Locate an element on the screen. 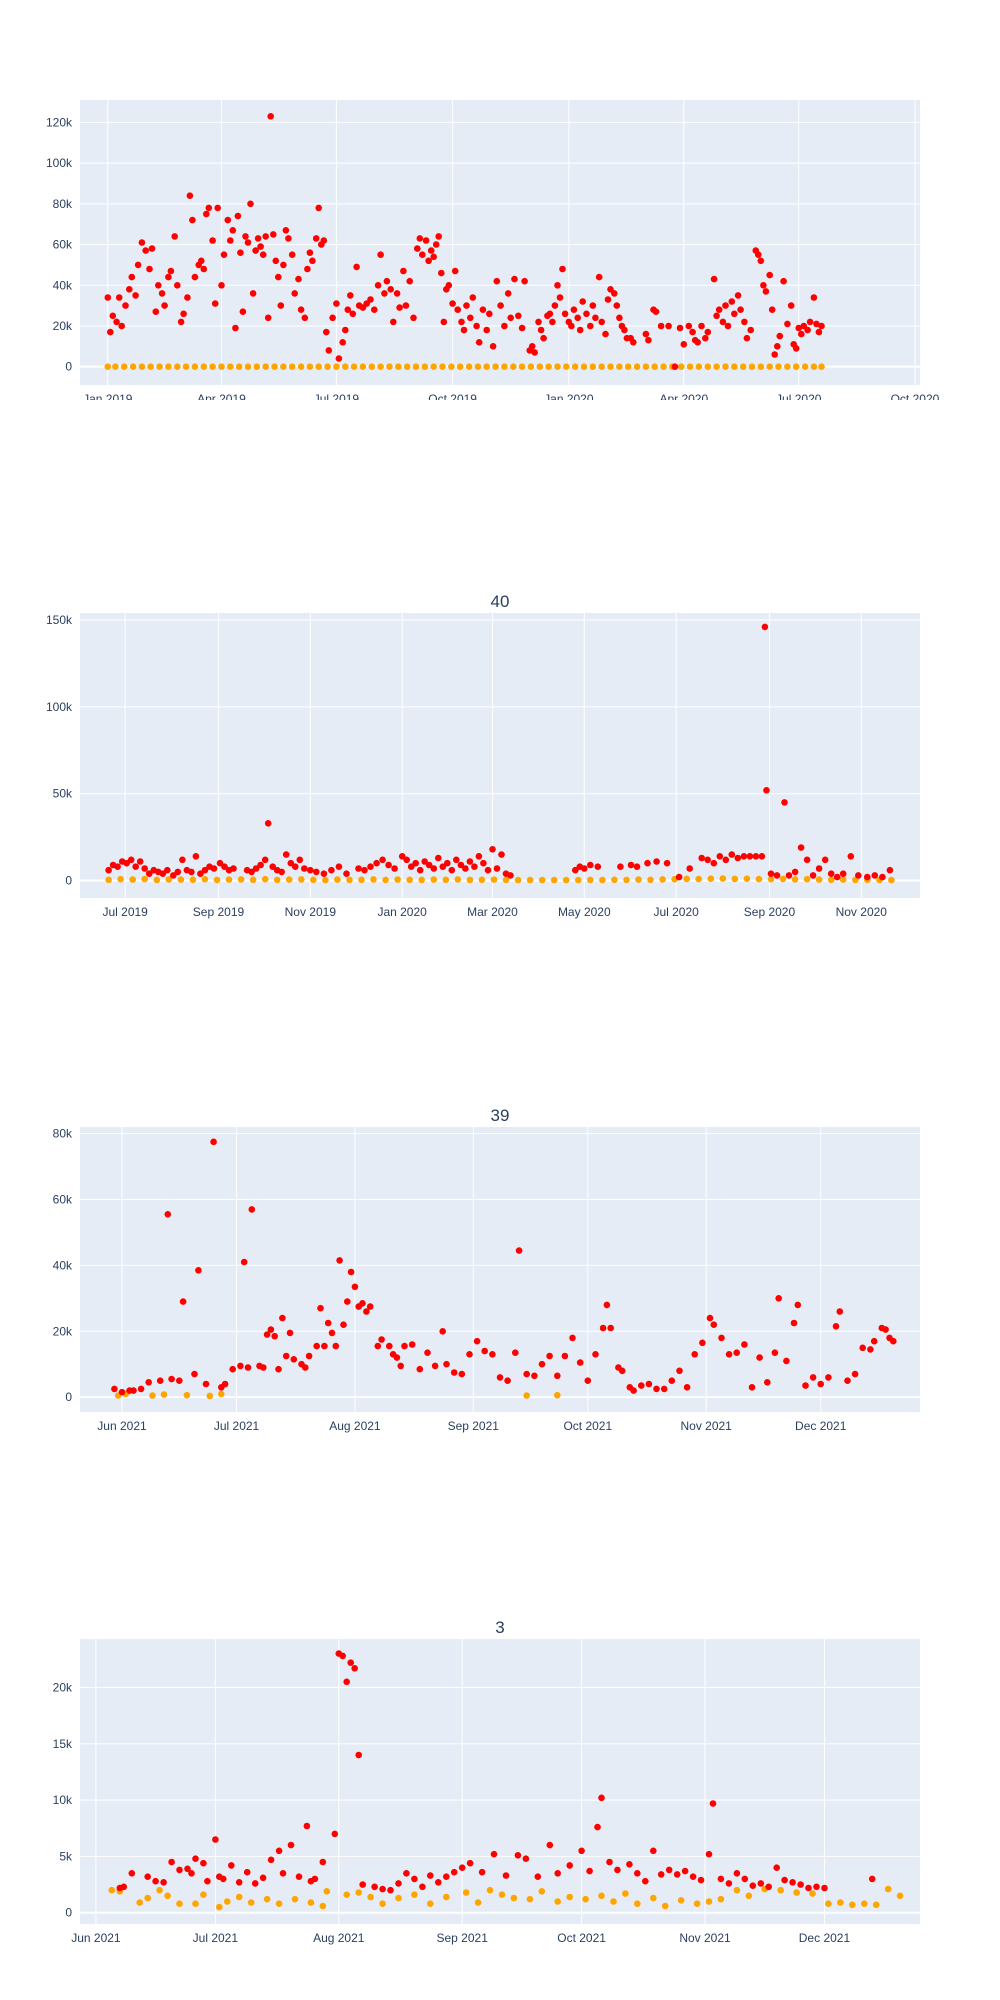 This screenshot has height=2000, width=1000. x-tick-label: Jul 2019 is located at coordinates (337, 396).